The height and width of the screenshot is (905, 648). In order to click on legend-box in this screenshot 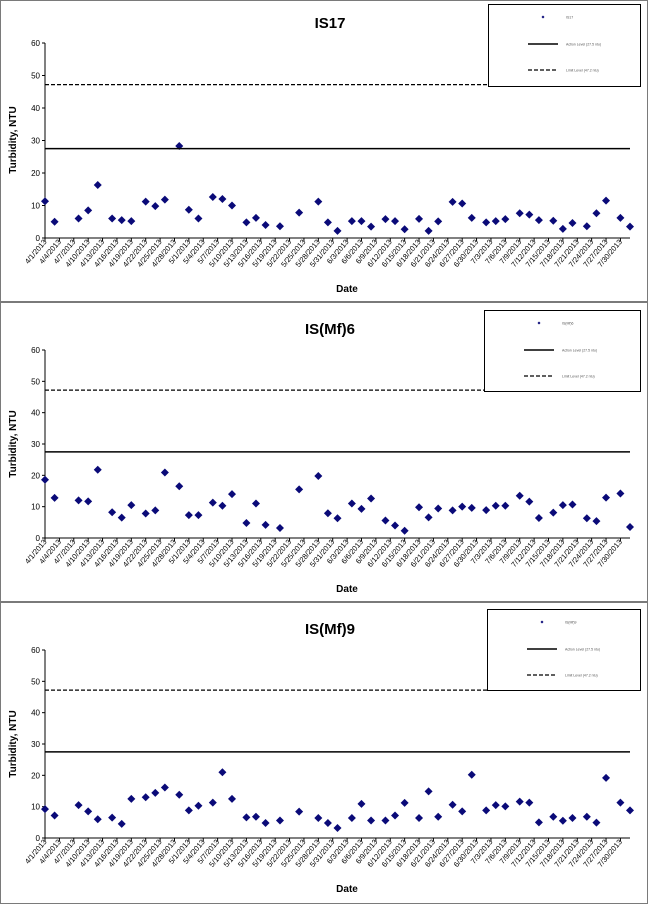, I will do `click(564, 650)`.